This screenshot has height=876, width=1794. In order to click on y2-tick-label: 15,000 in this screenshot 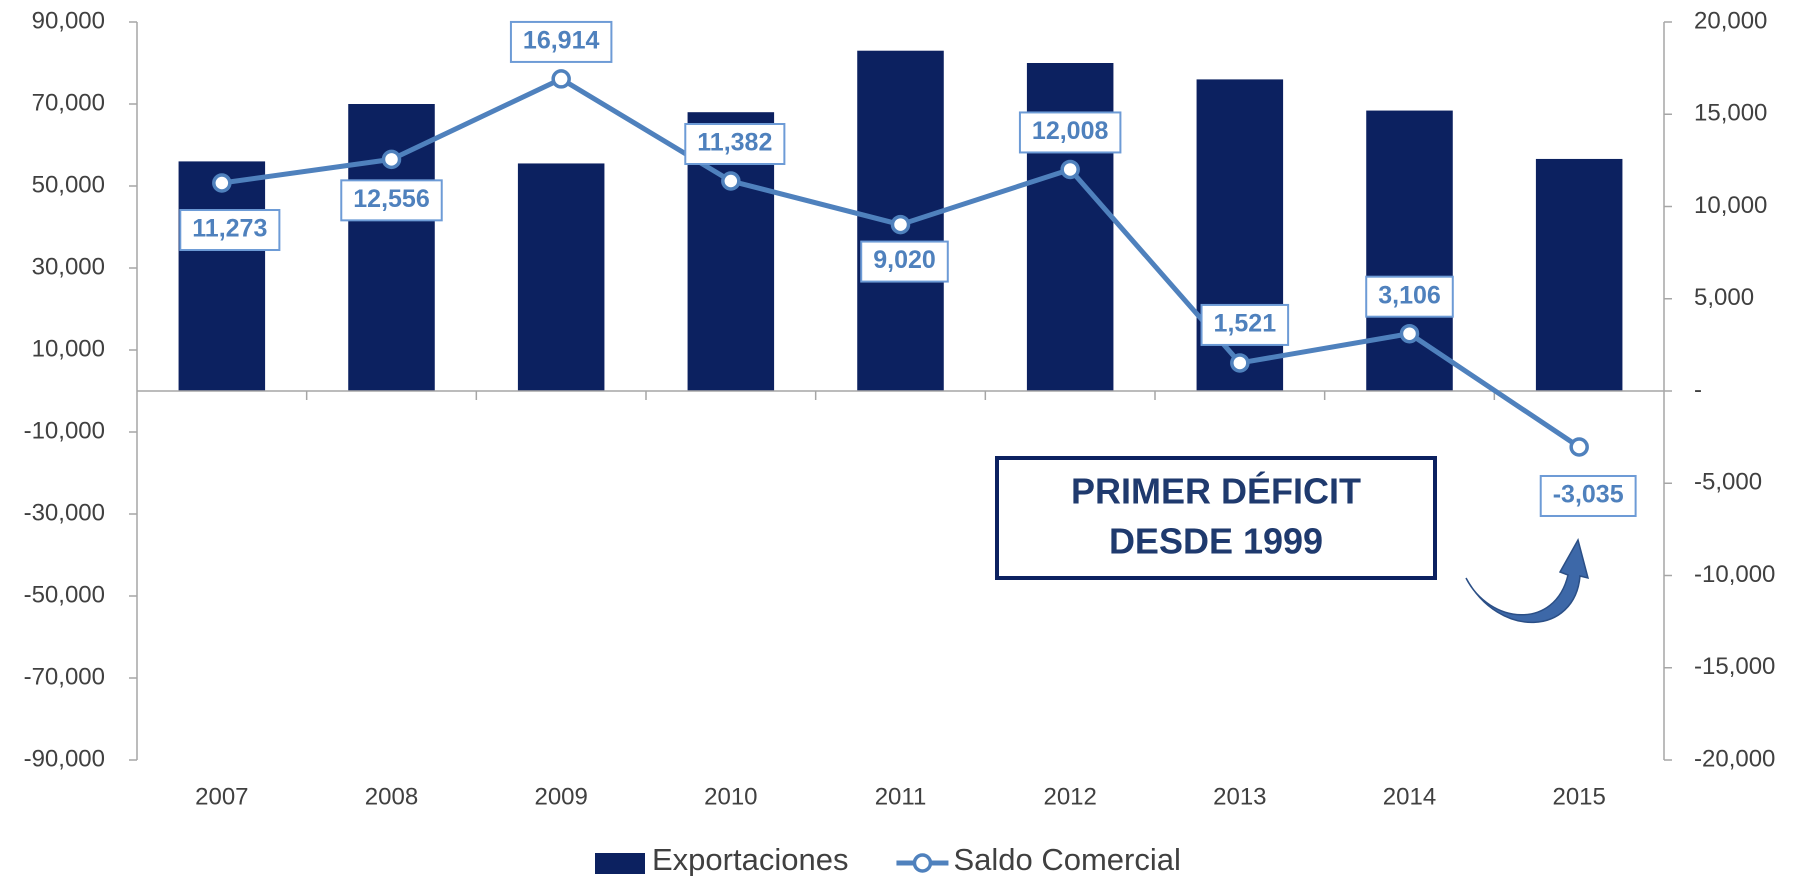, I will do `click(1730, 113)`.